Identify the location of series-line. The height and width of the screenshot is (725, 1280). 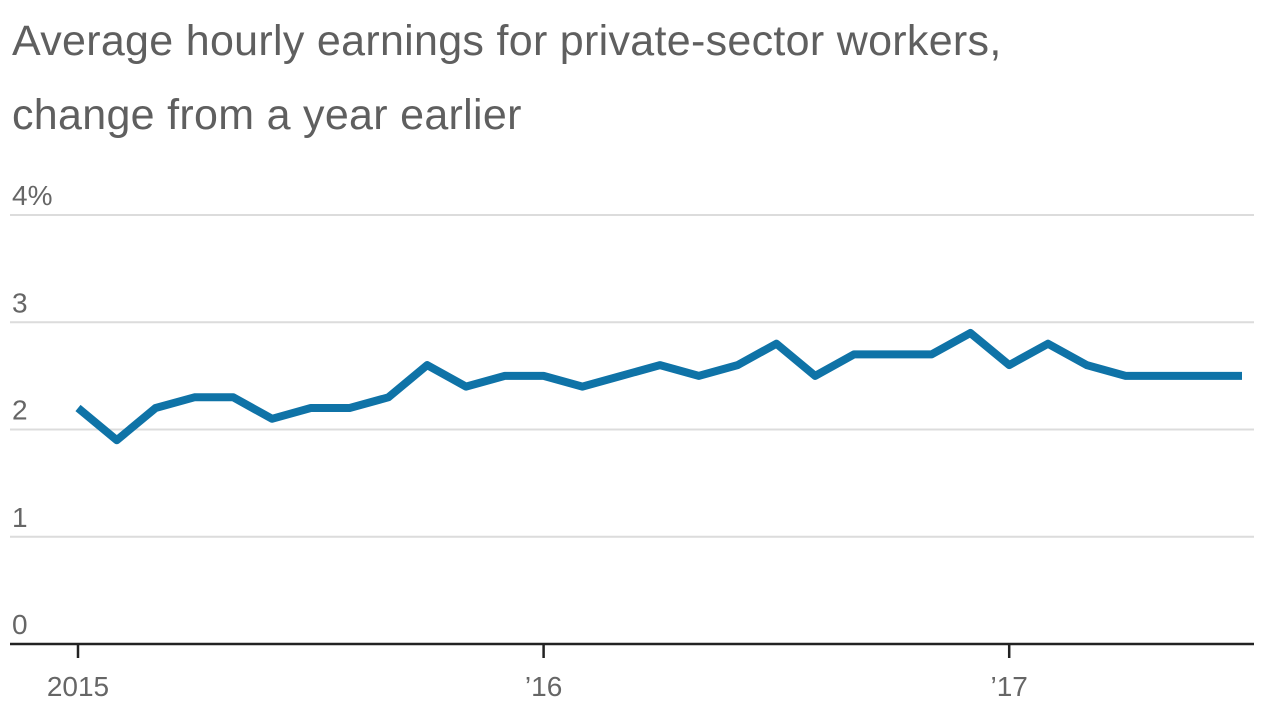
(658, 387).